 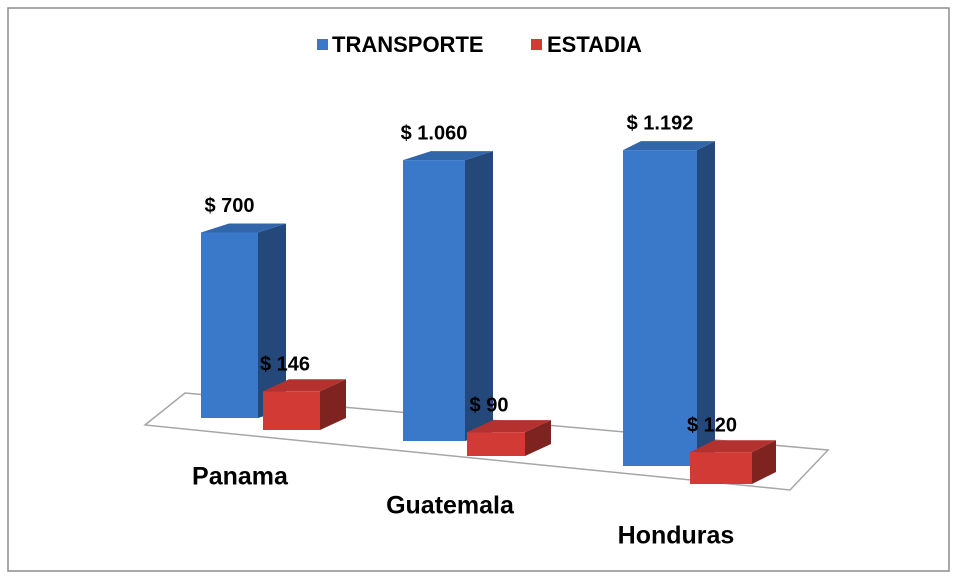 What do you see at coordinates (434, 133) in the screenshot?
I see `data-label: $ 1.060` at bounding box center [434, 133].